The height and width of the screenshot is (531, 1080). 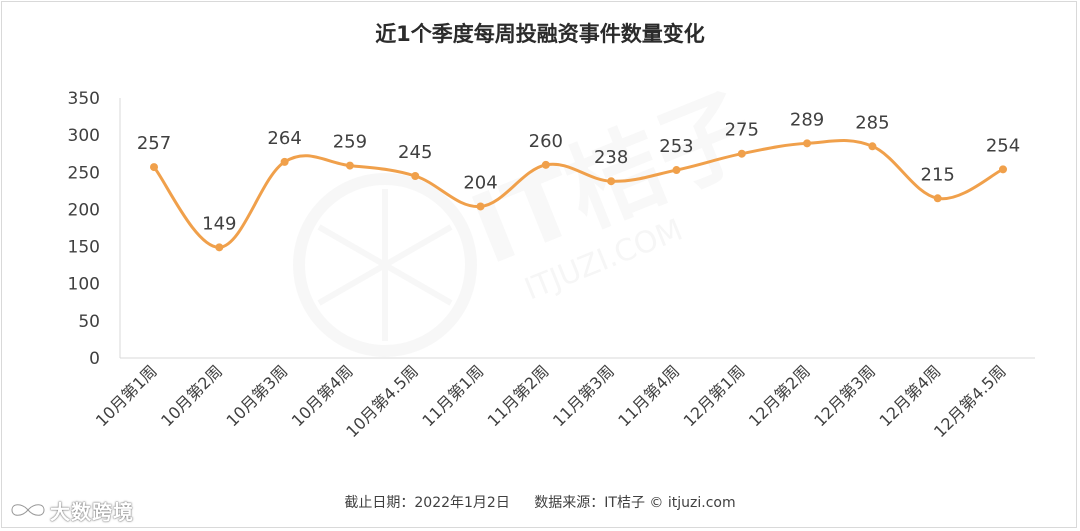 What do you see at coordinates (844, 395) in the screenshot?
I see `x-tick-label: 12月第3周` at bounding box center [844, 395].